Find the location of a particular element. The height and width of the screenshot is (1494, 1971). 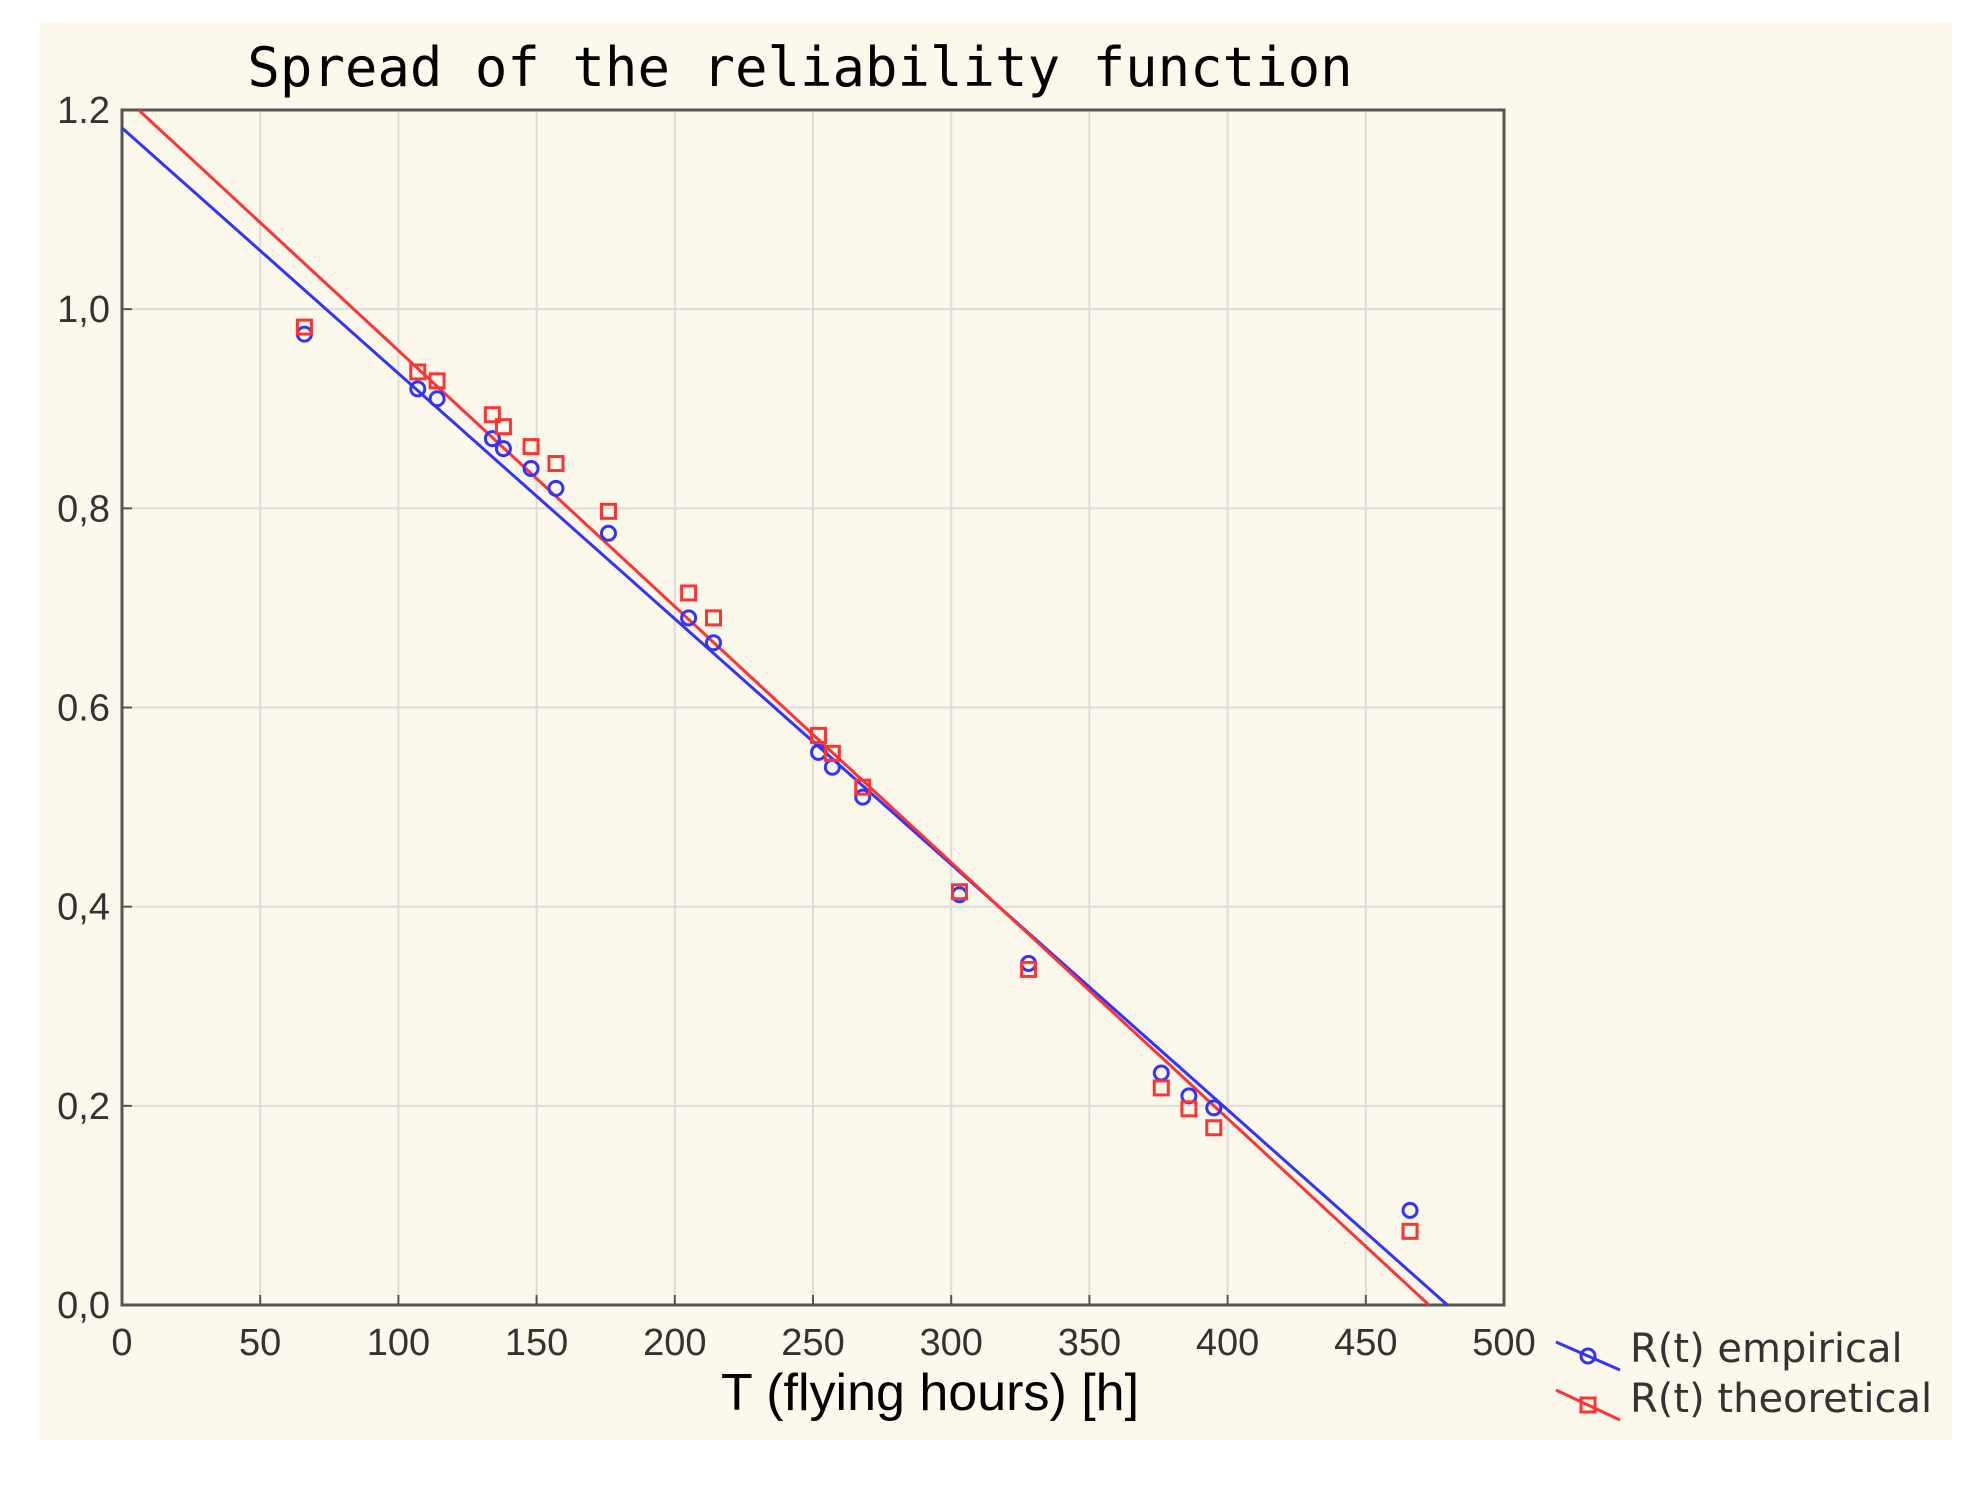

x-tick-label: 0 is located at coordinates (121, 1343).